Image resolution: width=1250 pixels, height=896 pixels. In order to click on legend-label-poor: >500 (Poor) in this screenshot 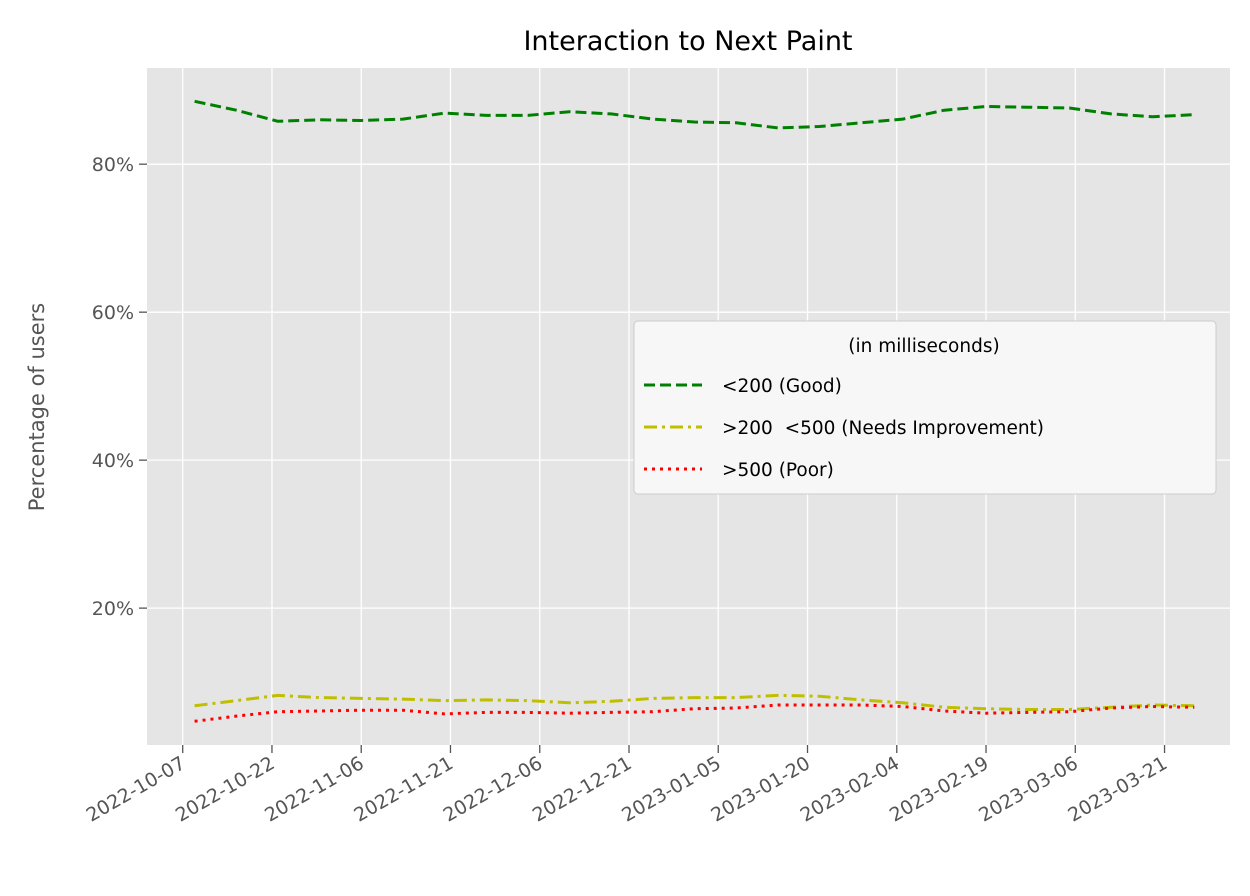, I will do `click(778, 470)`.